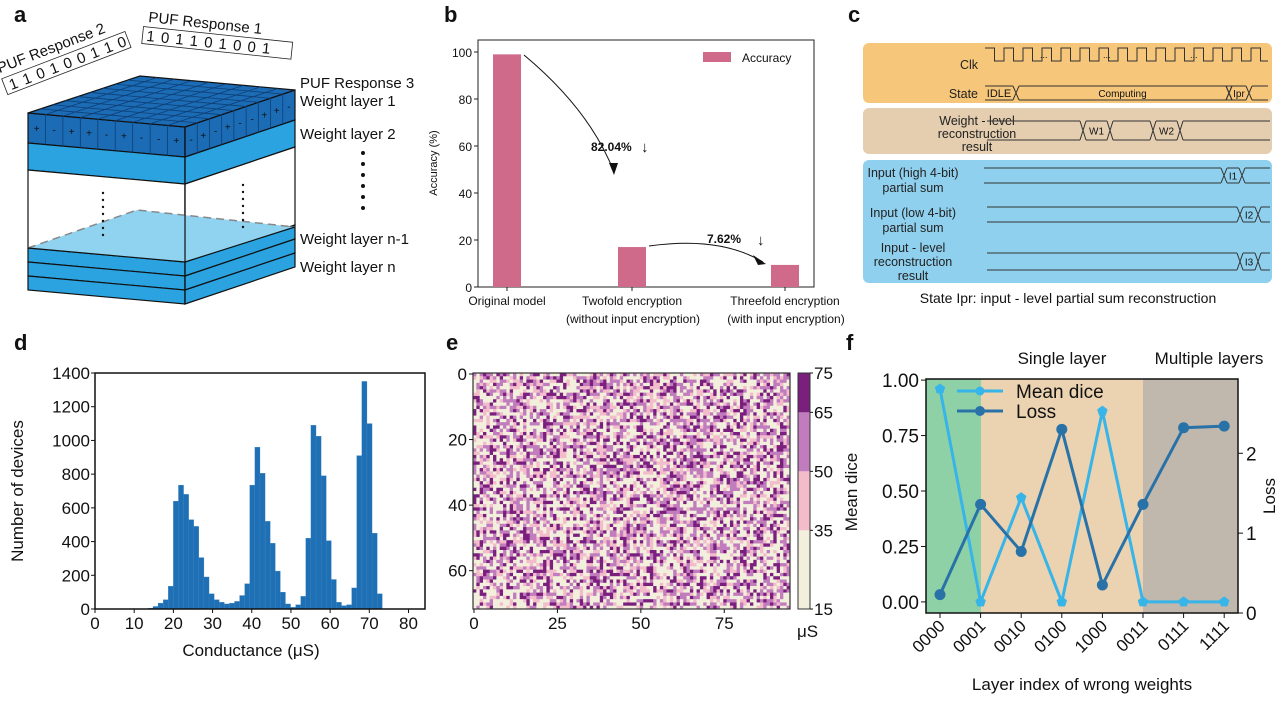  Describe the element at coordinates (288, 107) in the screenshot. I see `cell-sign: -` at that location.